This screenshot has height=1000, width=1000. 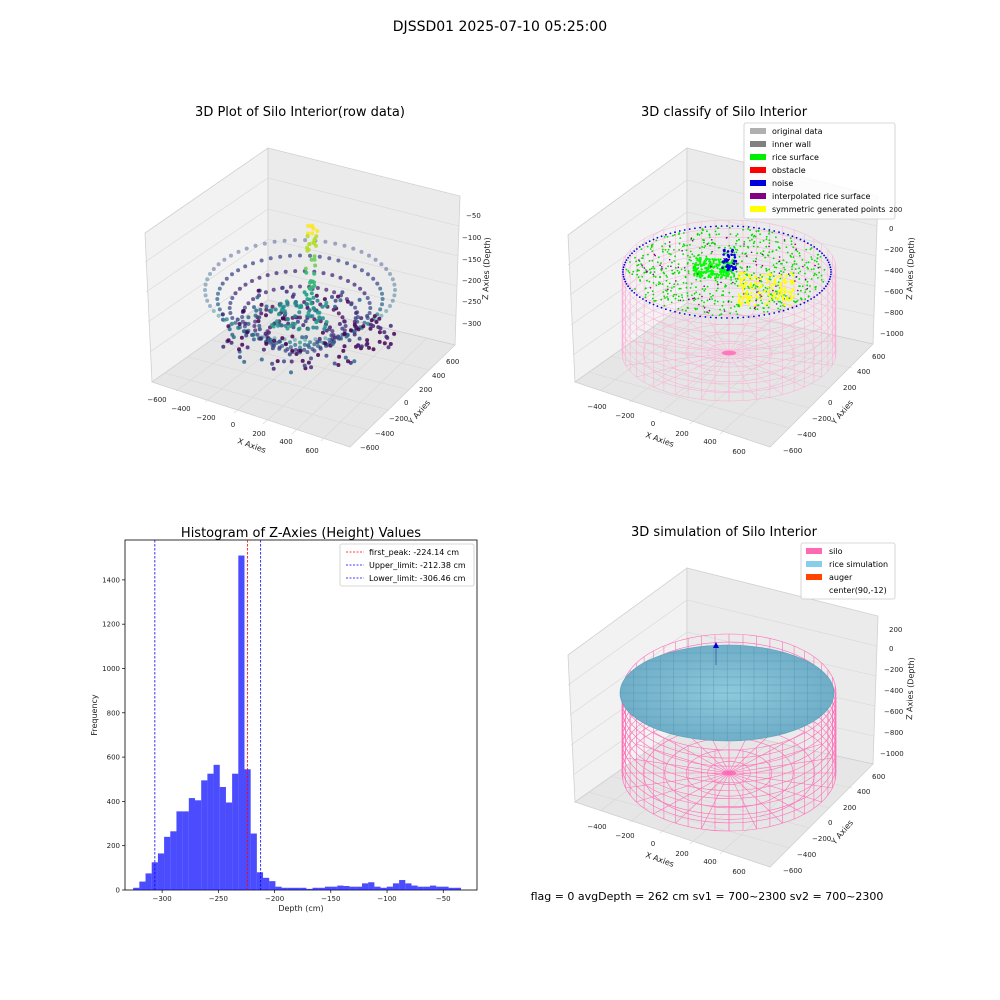 I want to click on panel1-y-ticks: −600 −400 −200 0 200 400 600, so click(x=409, y=405).